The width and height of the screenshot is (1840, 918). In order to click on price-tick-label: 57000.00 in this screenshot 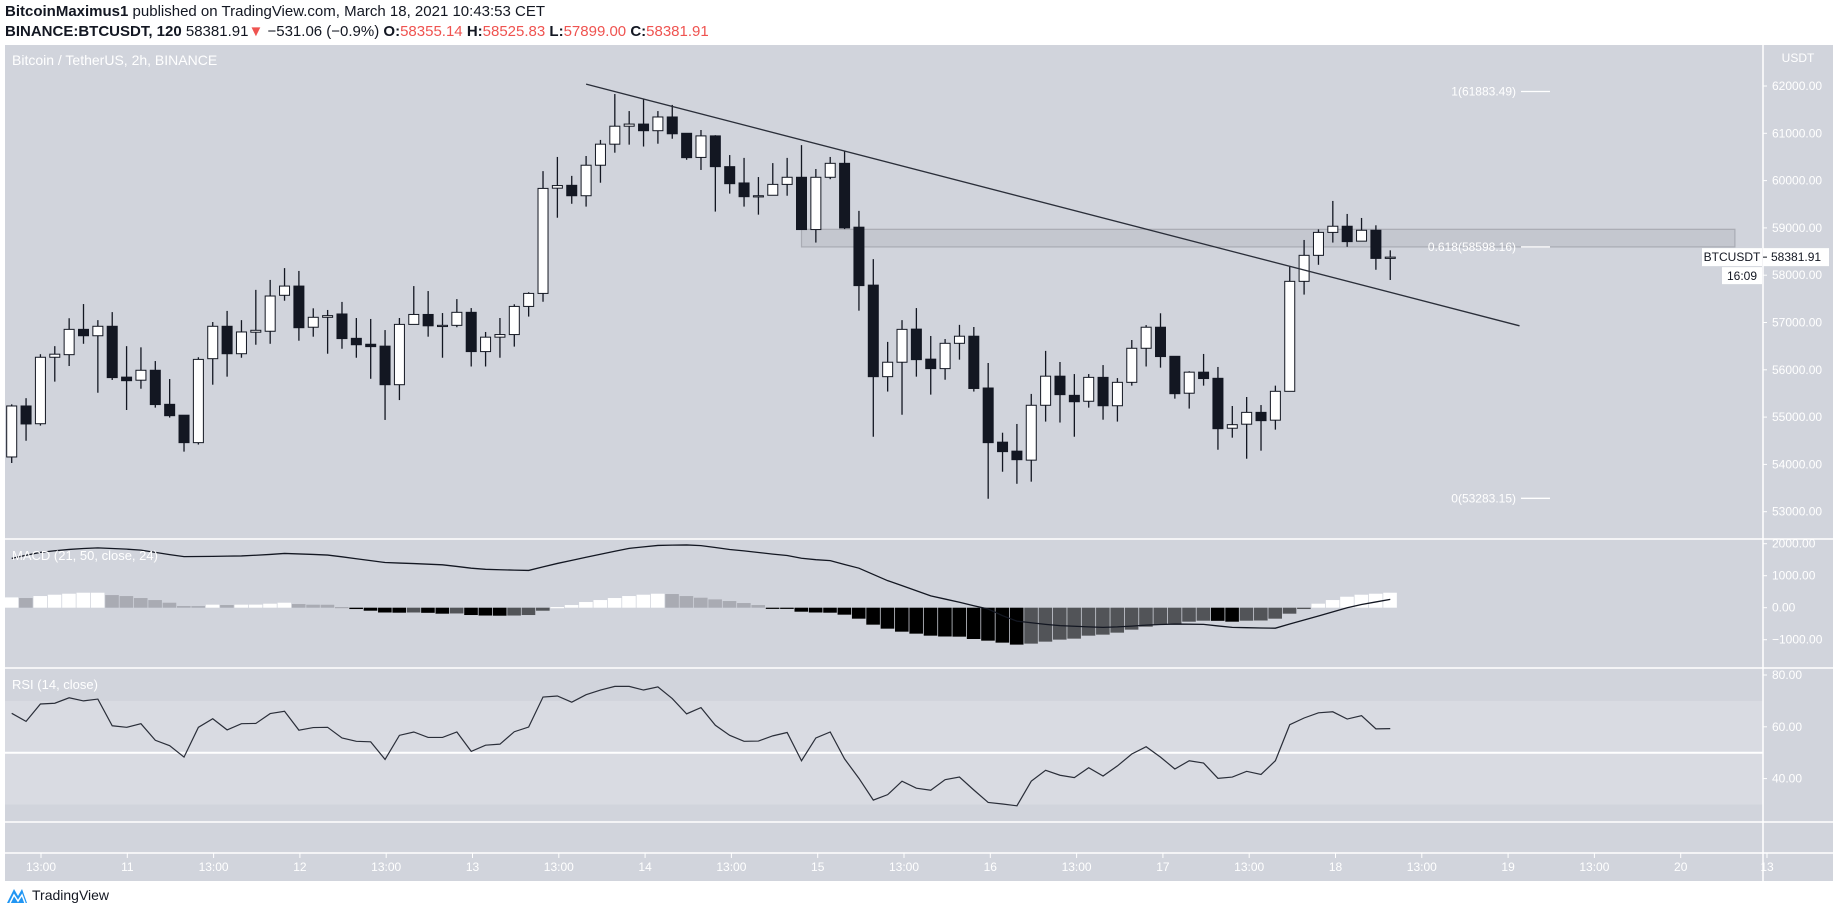, I will do `click(1797, 323)`.